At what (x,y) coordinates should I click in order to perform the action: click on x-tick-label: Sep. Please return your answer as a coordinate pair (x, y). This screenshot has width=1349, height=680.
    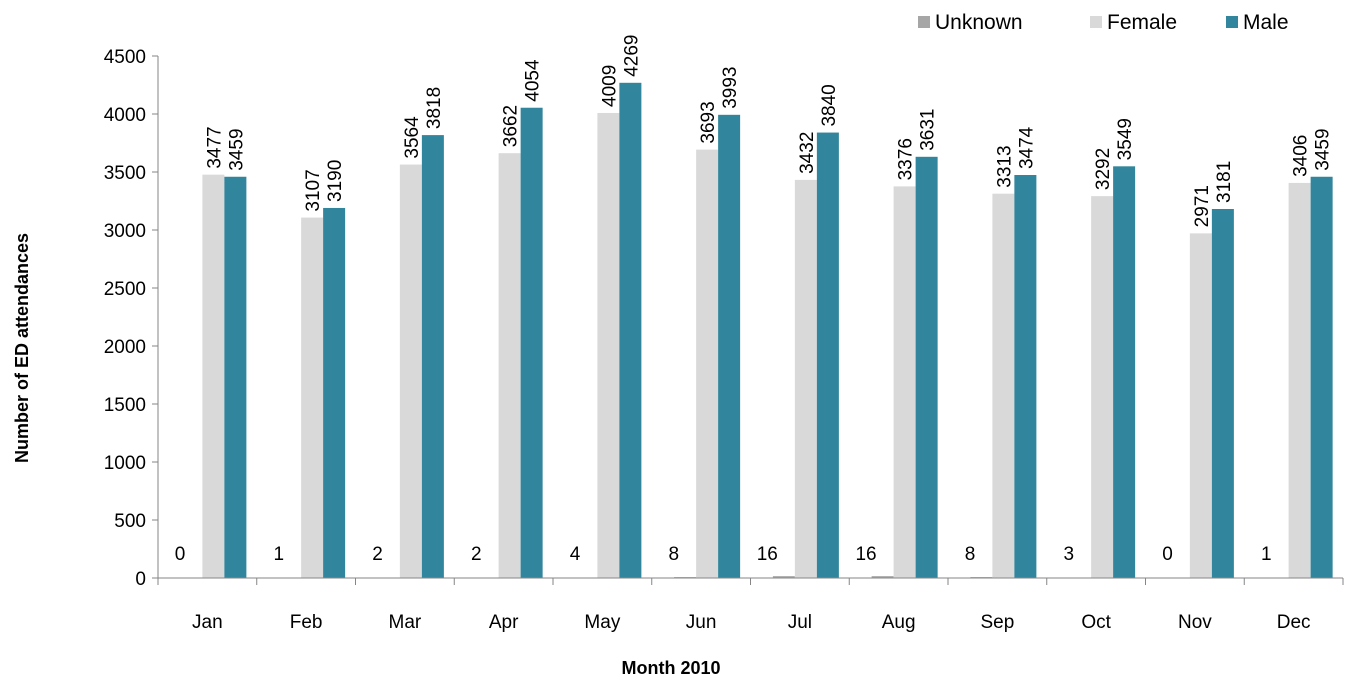
    Looking at the image, I should click on (997, 622).